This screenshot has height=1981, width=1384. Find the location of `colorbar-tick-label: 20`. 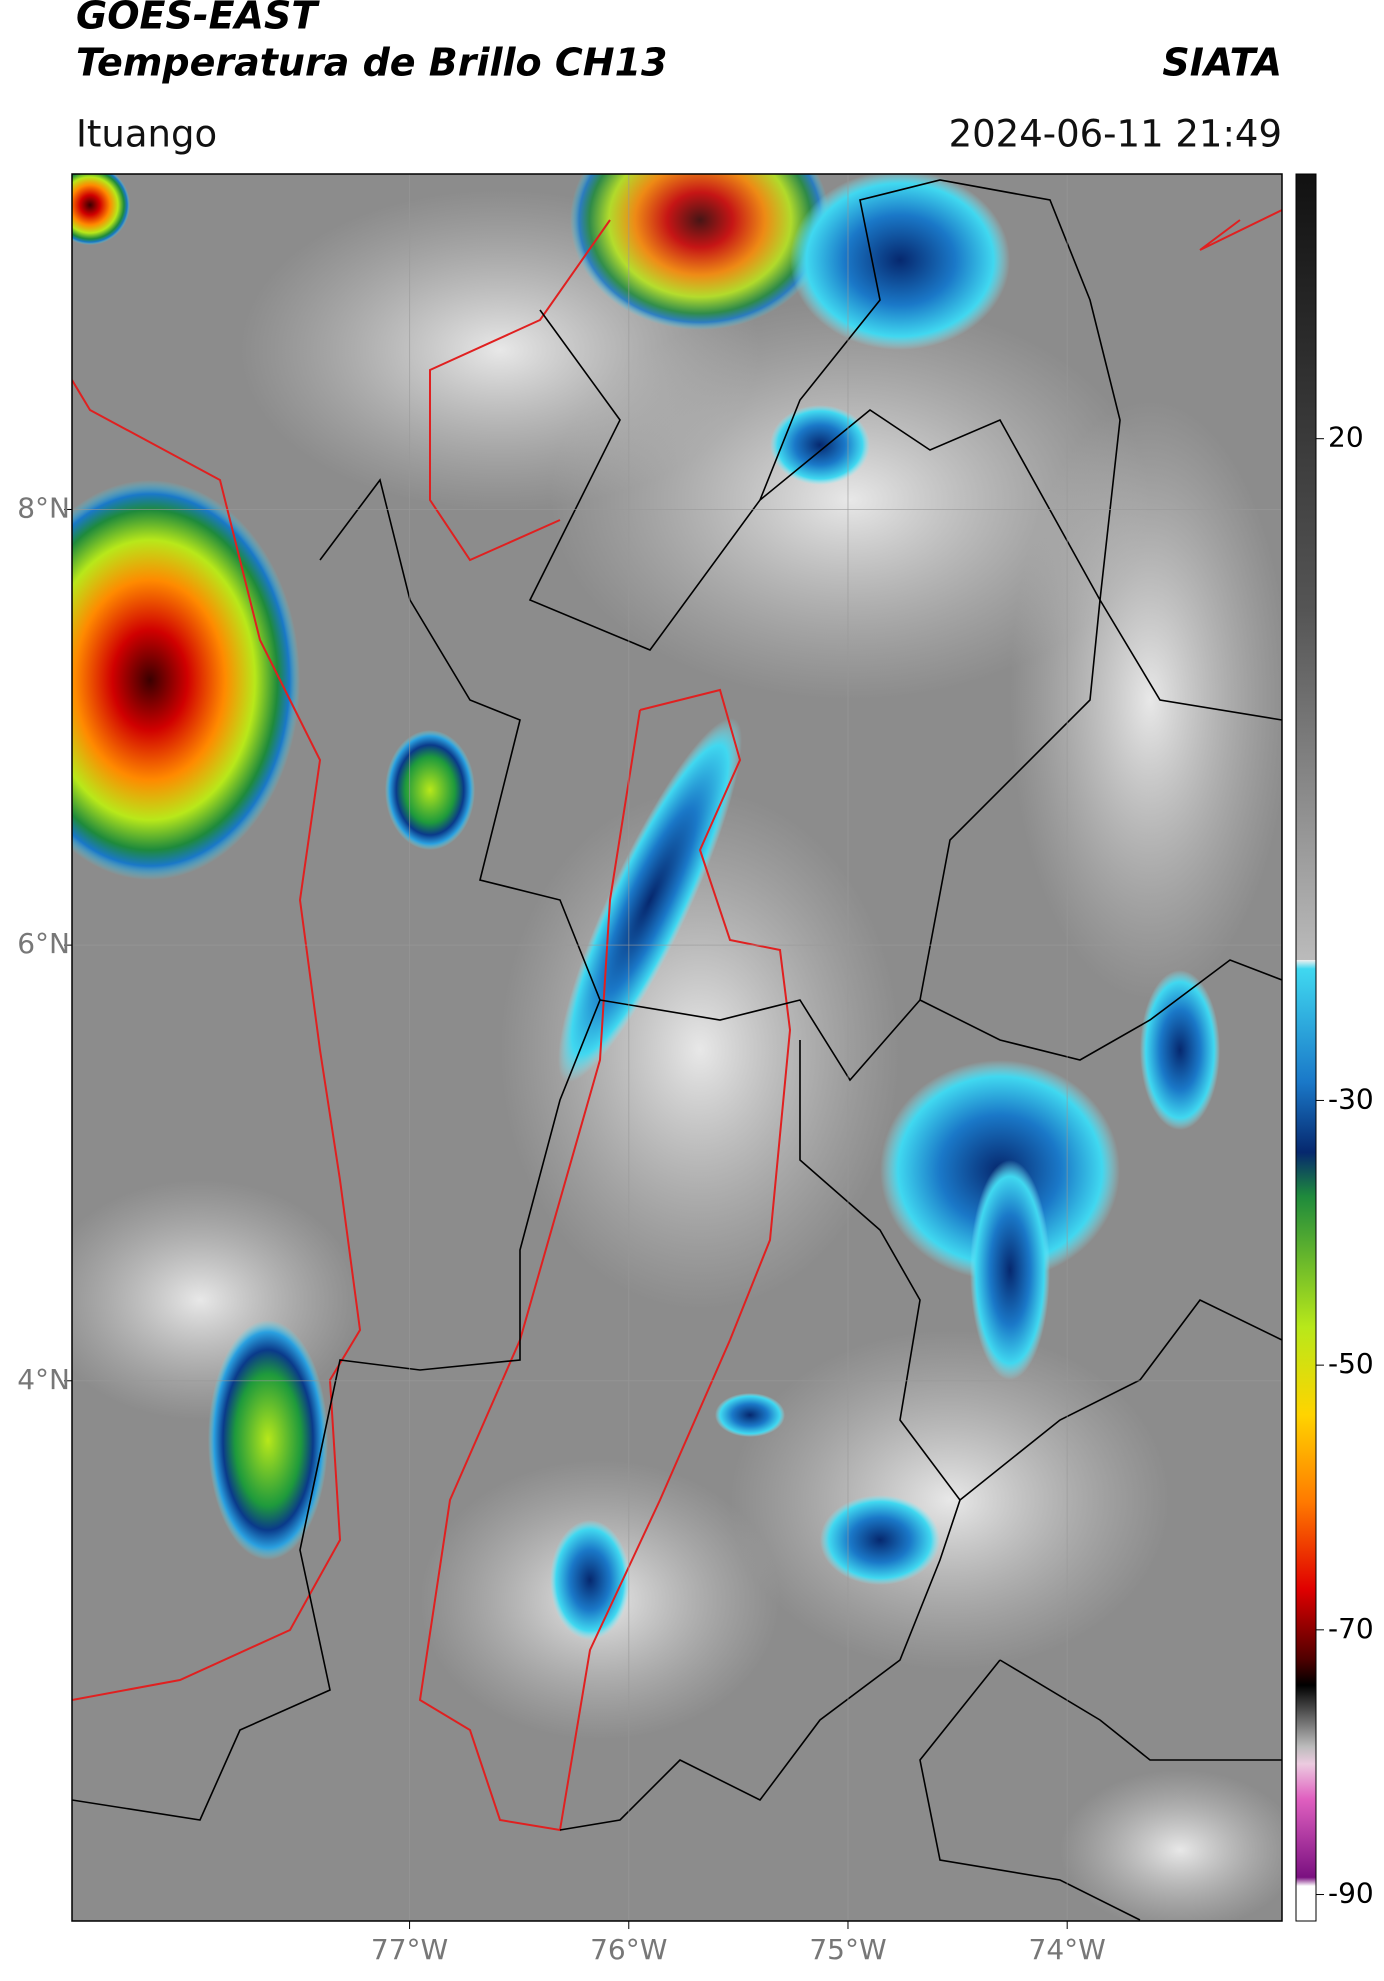

colorbar-tick-label: 20 is located at coordinates (1346, 437).